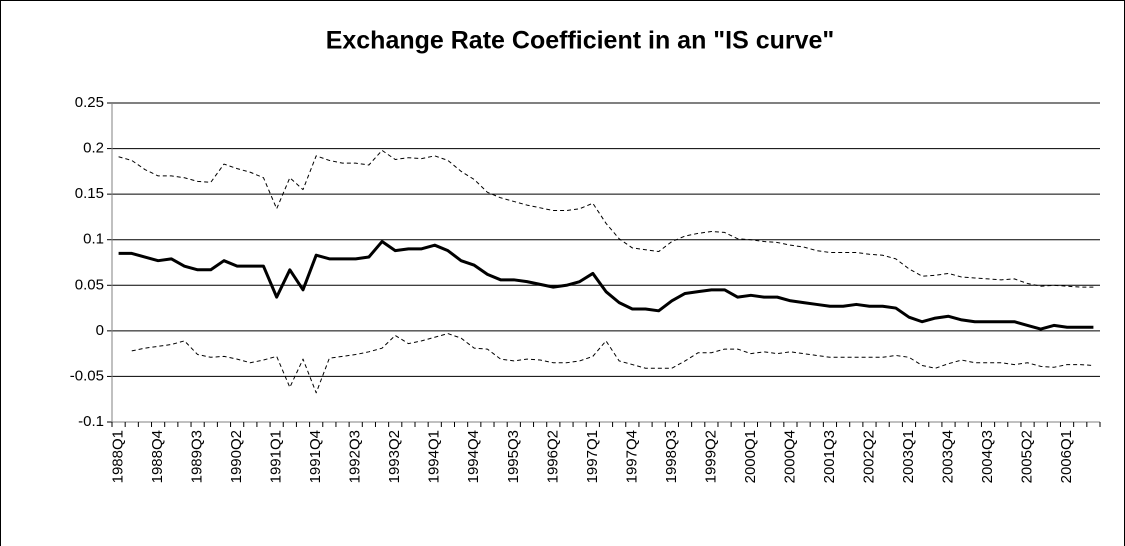  I want to click on x-tick-label: 2004Q3, so click(987, 456).